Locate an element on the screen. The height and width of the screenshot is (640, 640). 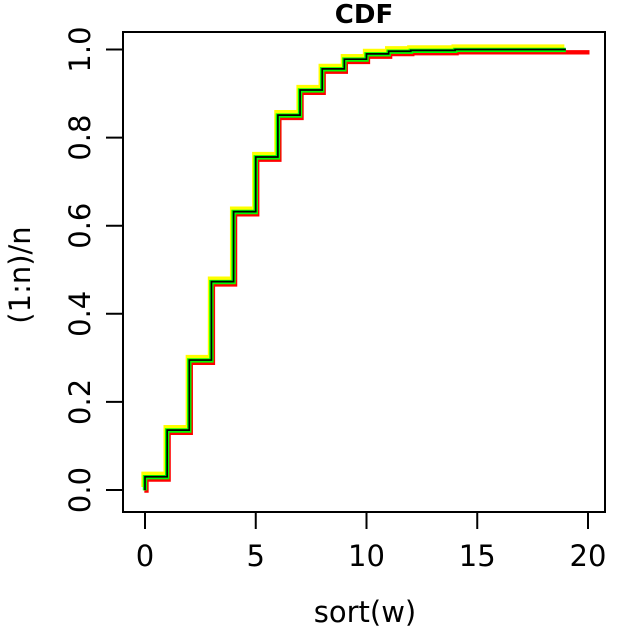
y-tick-label: 0.8 is located at coordinates (80, 138).